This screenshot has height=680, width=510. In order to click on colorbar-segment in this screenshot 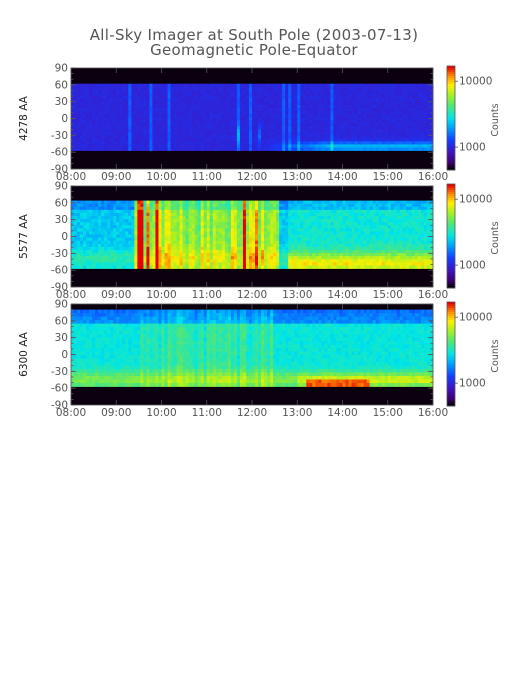, I will do `click(451, 103)`.